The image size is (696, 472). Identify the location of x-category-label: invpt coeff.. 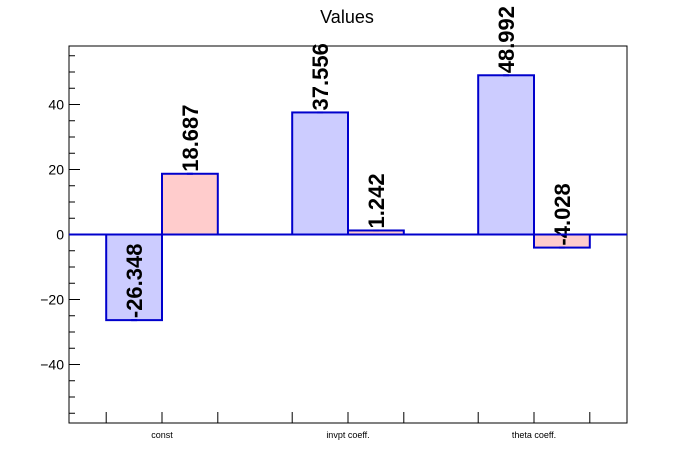
(347, 435).